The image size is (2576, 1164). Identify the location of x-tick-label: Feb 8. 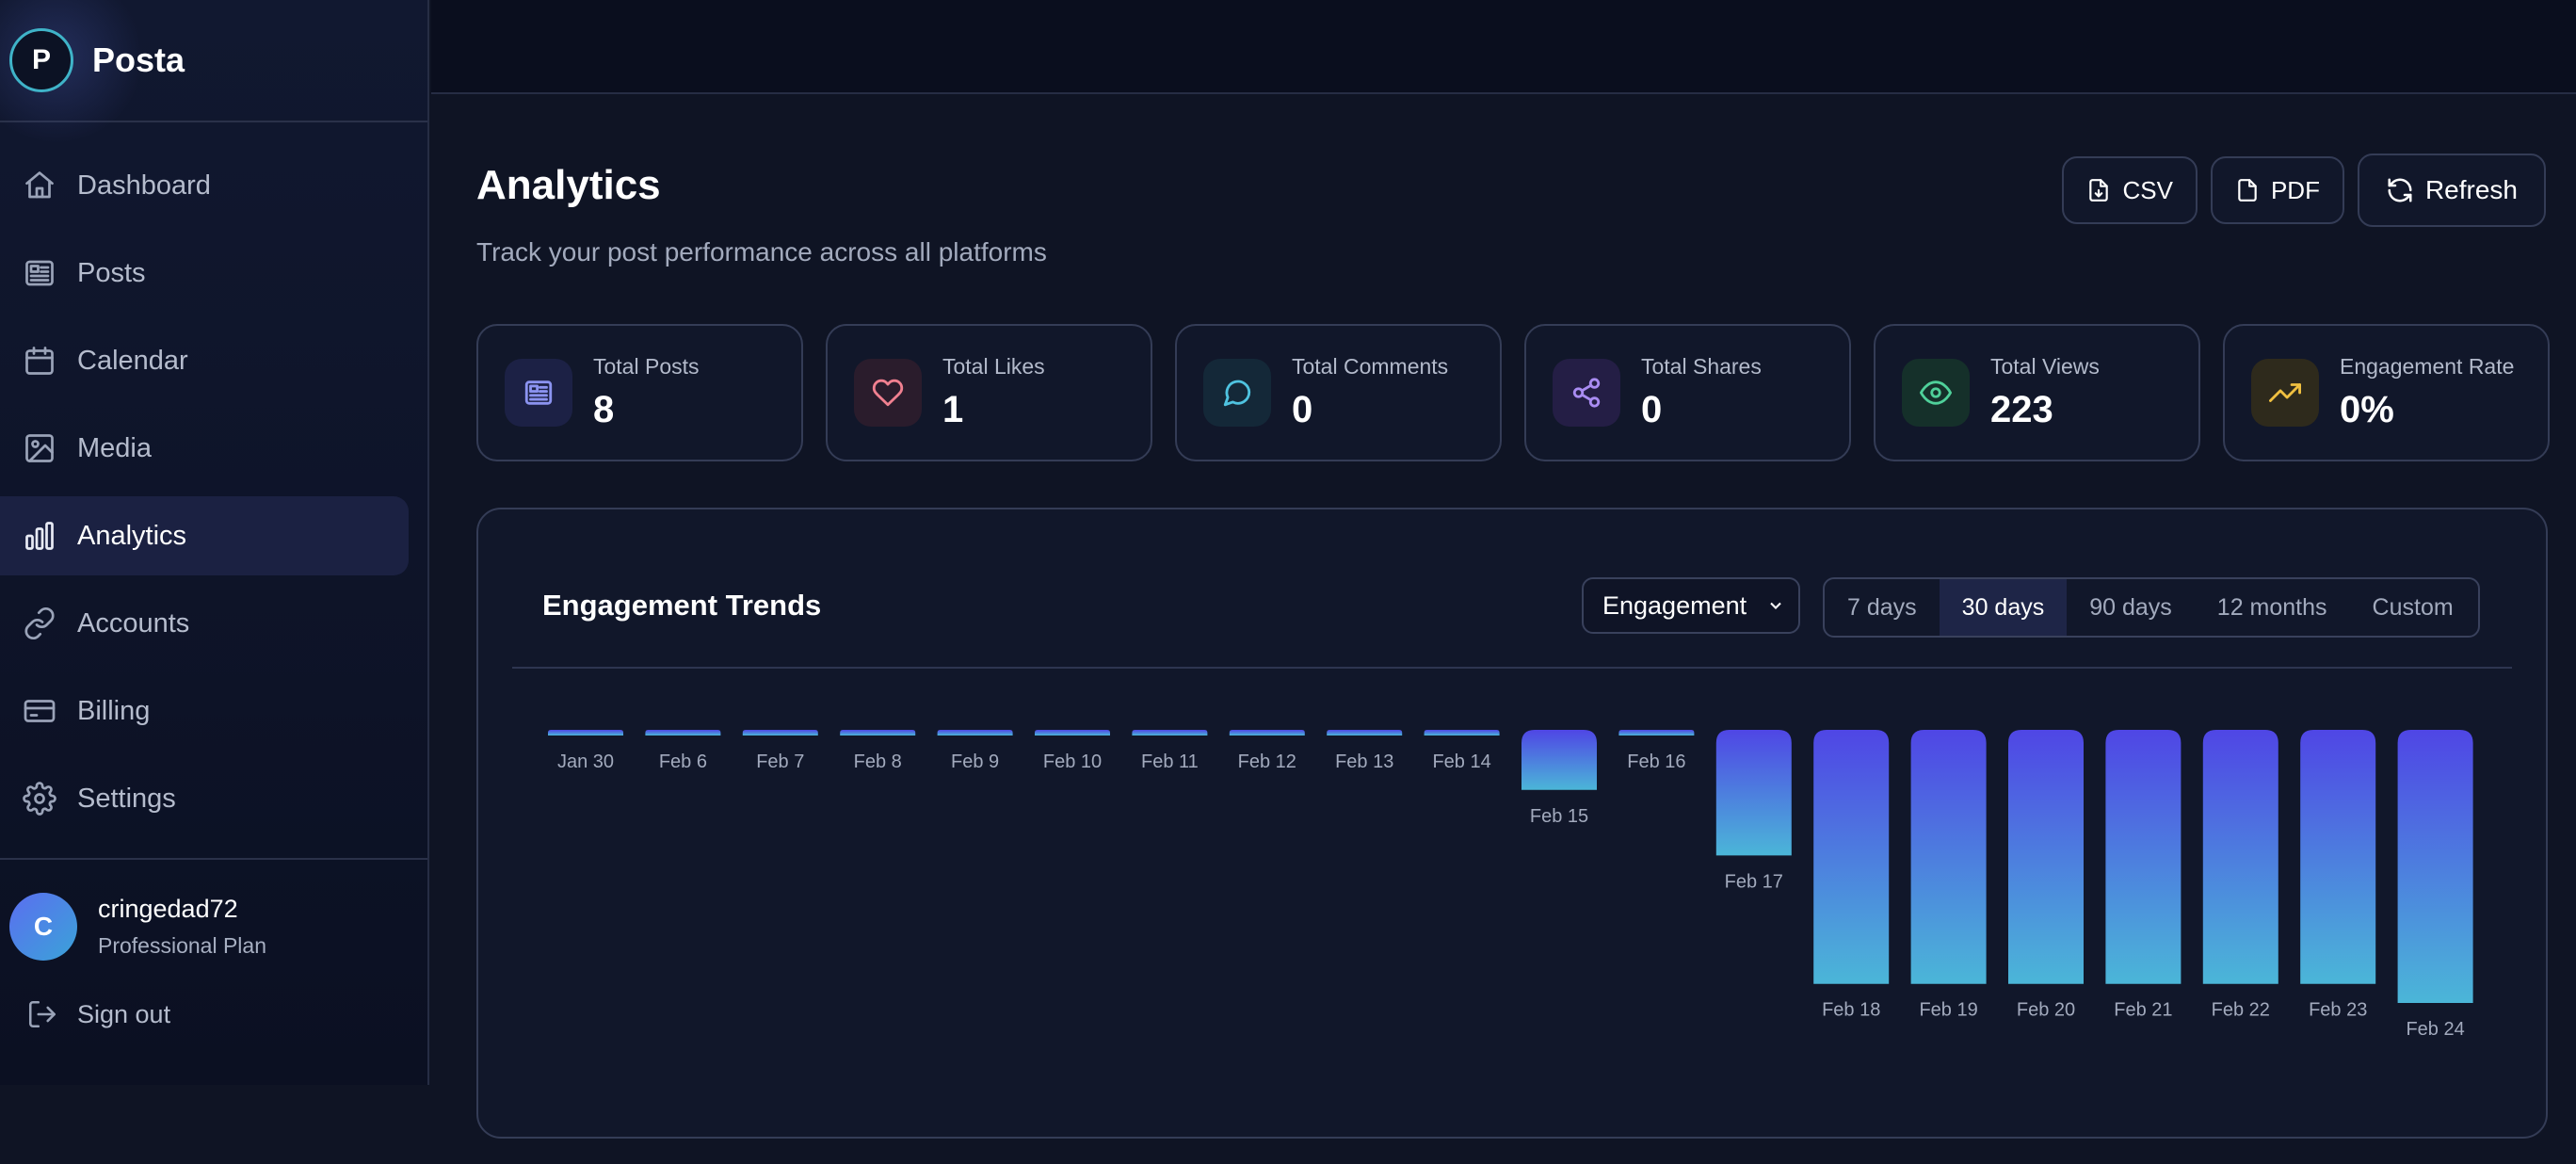
(878, 762).